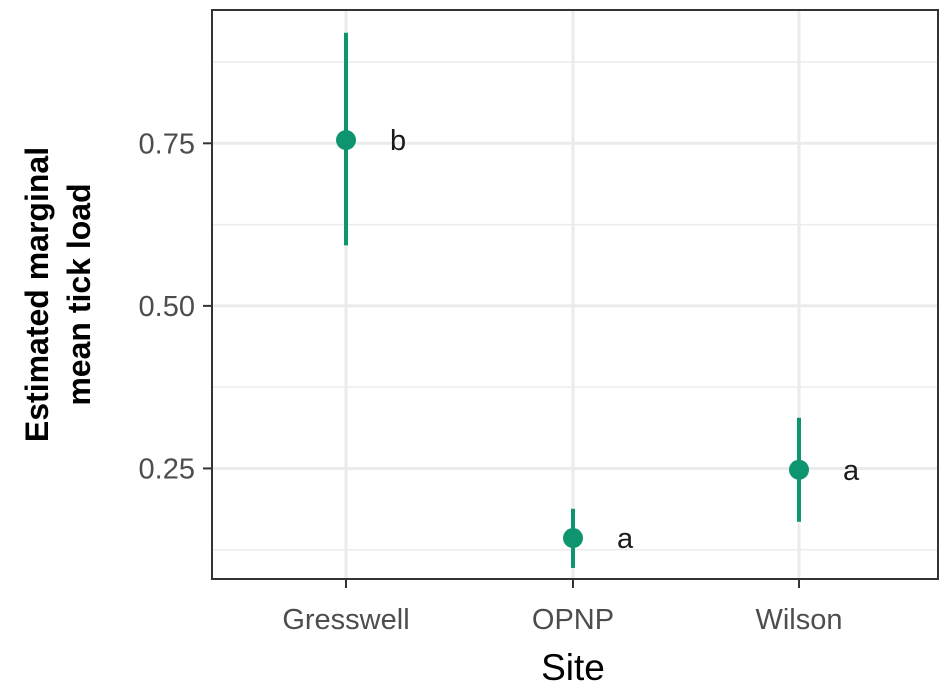  Describe the element at coordinates (573, 667) in the screenshot. I see `x-axis-title: Site` at that location.